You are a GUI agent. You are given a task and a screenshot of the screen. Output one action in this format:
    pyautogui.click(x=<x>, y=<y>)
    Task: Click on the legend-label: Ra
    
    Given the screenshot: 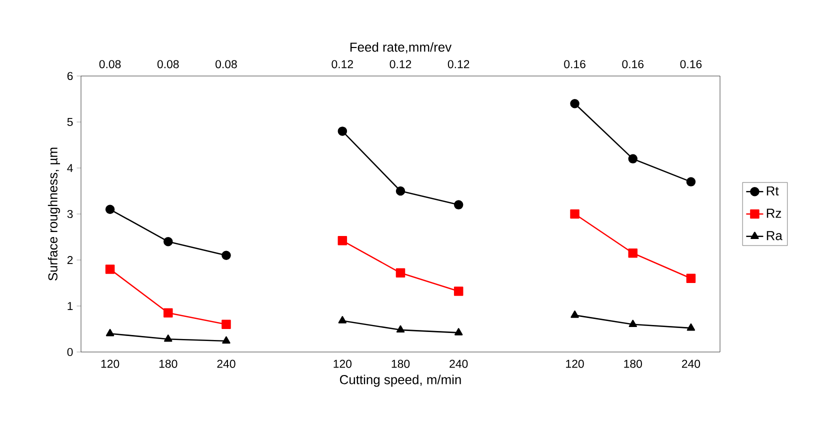 What is the action you would take?
    pyautogui.click(x=774, y=235)
    